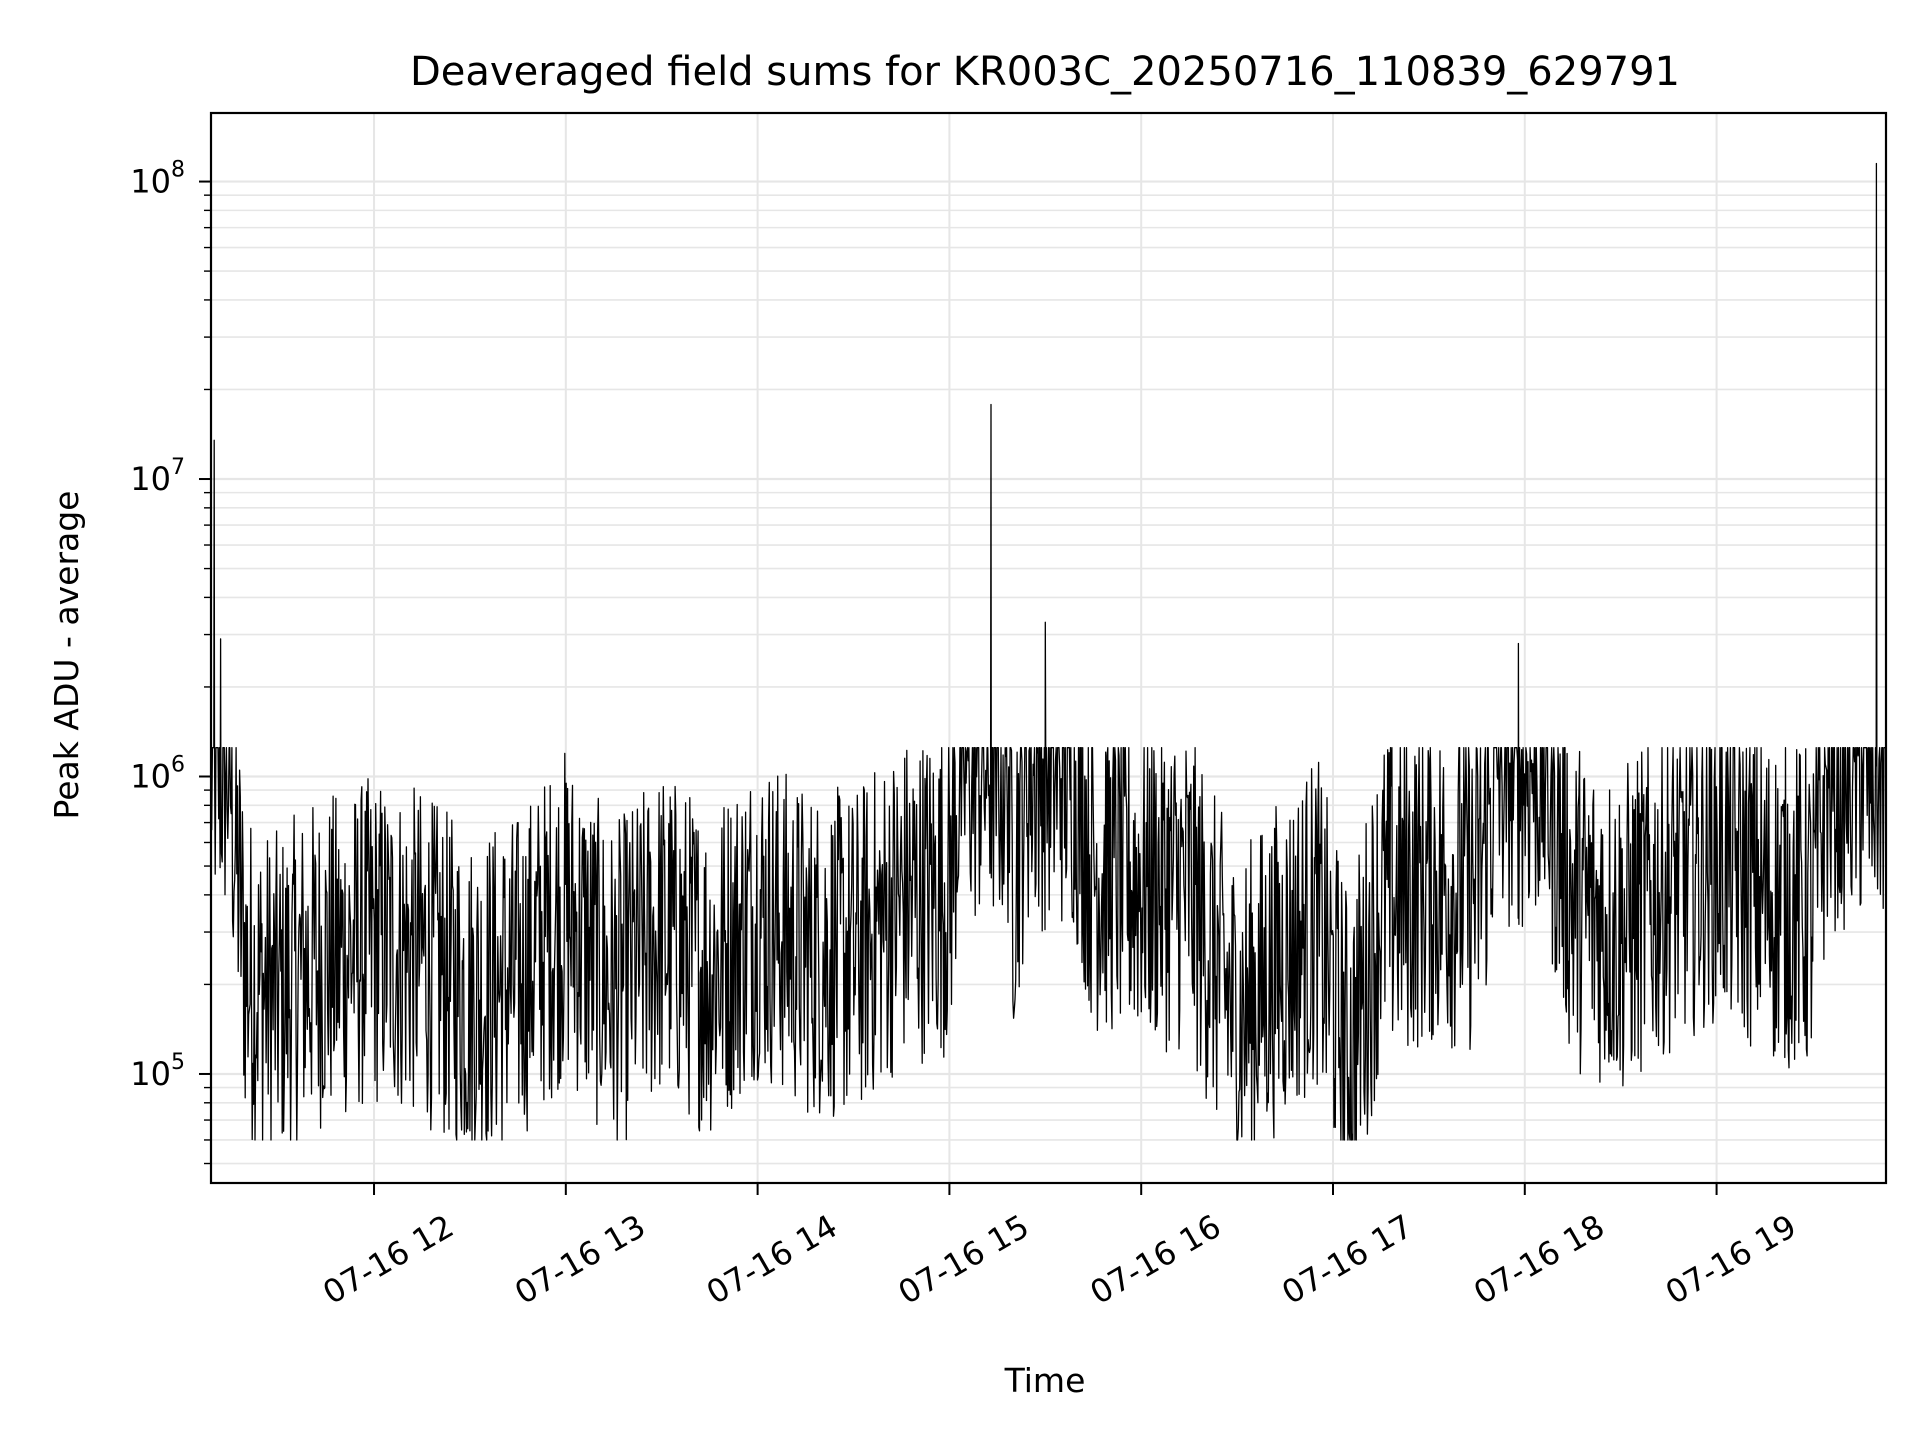  Describe the element at coordinates (66, 655) in the screenshot. I see `y-axis-label: Peak ADU - average` at that location.